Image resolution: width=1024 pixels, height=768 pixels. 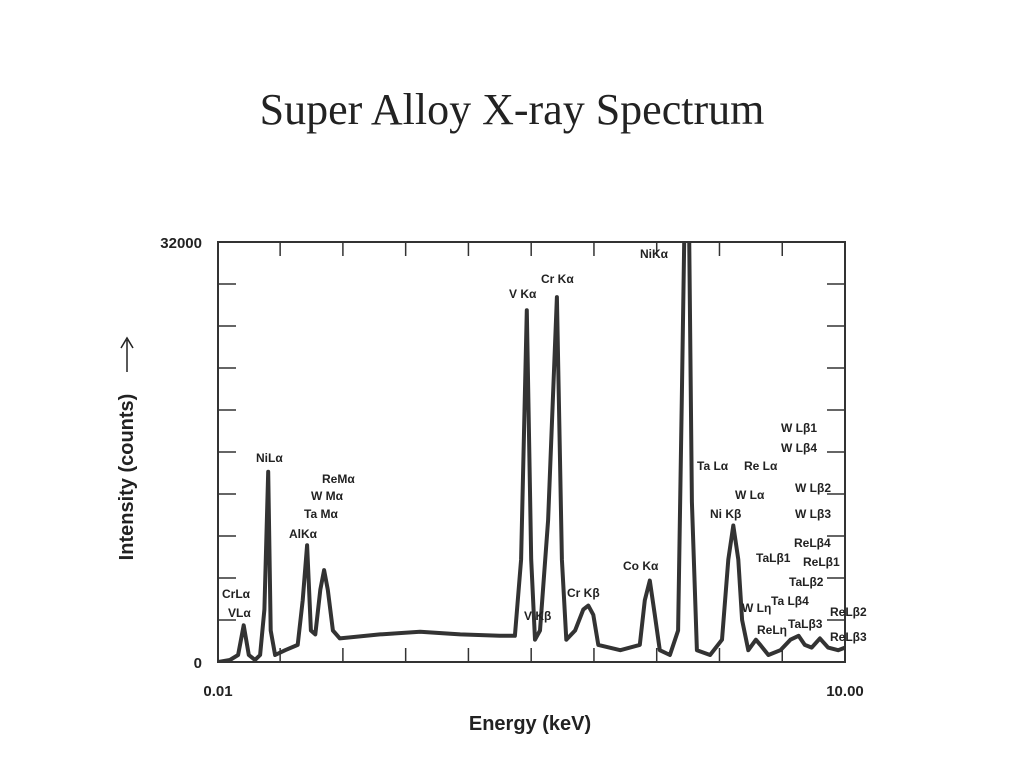 I want to click on peak-label: Cr Kα, so click(x=557, y=279).